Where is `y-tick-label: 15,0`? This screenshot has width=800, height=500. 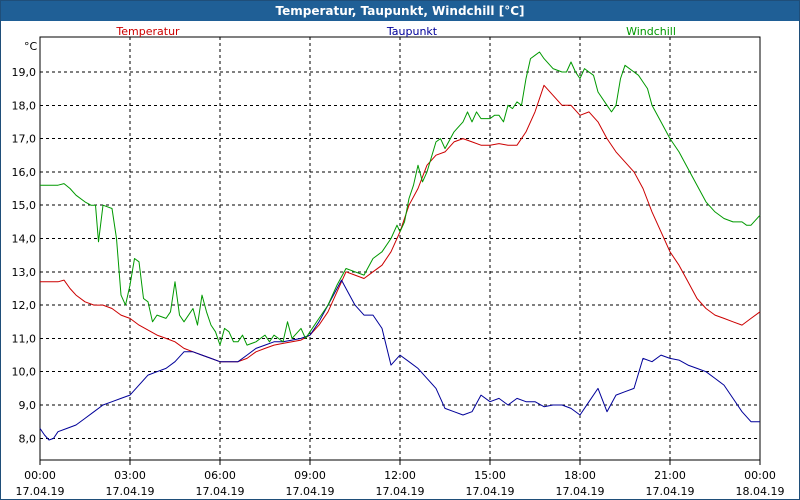
y-tick-label: 15,0 is located at coordinates (24, 205).